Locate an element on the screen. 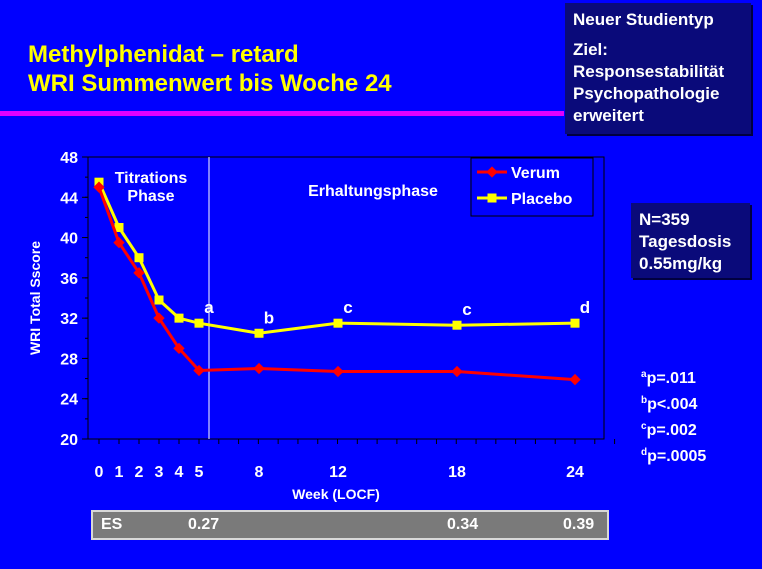 The width and height of the screenshot is (762, 569). p-value-list: ap=.011 bp<.004 cp=.002 dp=.0005 is located at coordinates (673, 416).